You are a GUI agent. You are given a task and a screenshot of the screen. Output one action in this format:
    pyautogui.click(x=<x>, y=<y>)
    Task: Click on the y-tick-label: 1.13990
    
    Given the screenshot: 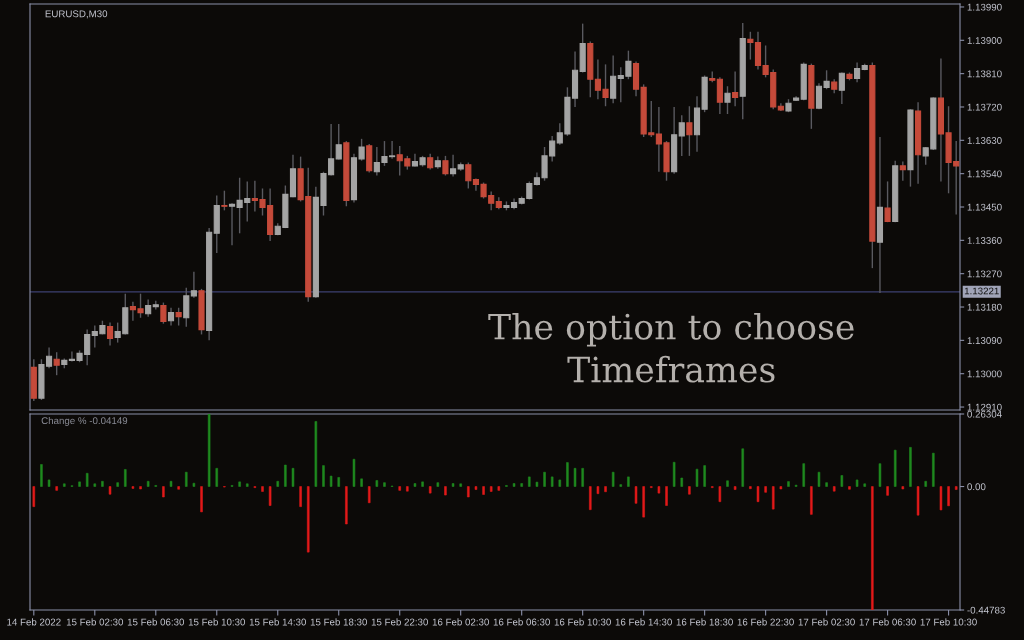 What is the action you would take?
    pyautogui.click(x=984, y=7)
    